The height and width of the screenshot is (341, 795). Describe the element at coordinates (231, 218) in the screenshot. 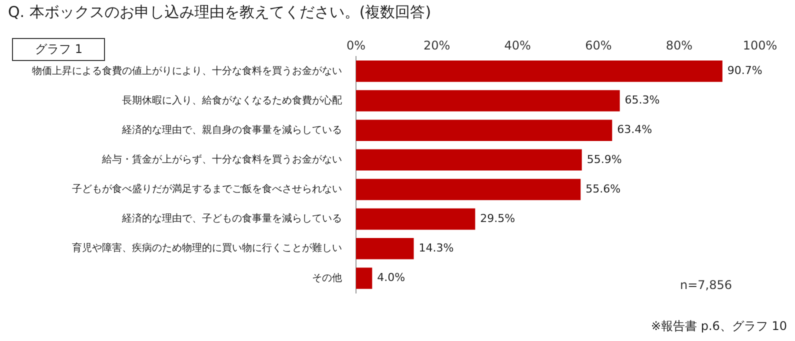

I see `y-tick-label: 経済的な理由で、子どもの食事量を減らしている` at that location.